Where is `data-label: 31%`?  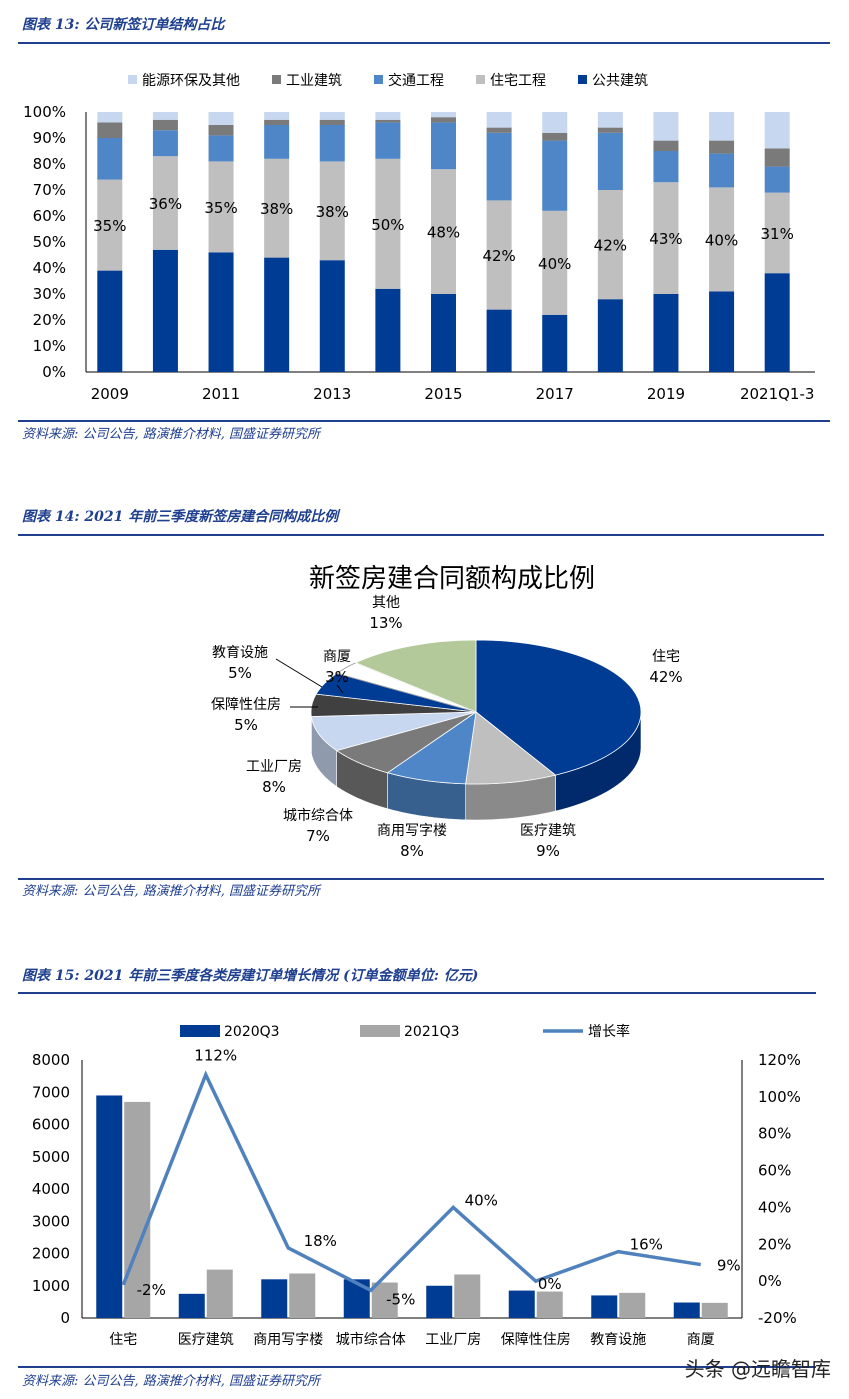
data-label: 31% is located at coordinates (777, 234).